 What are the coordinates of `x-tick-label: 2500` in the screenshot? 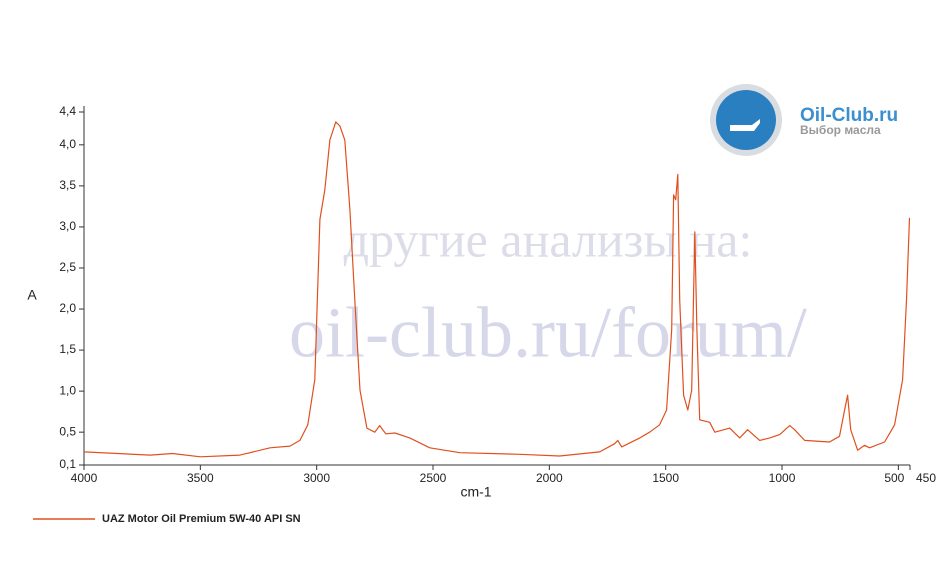 It's located at (433, 478).